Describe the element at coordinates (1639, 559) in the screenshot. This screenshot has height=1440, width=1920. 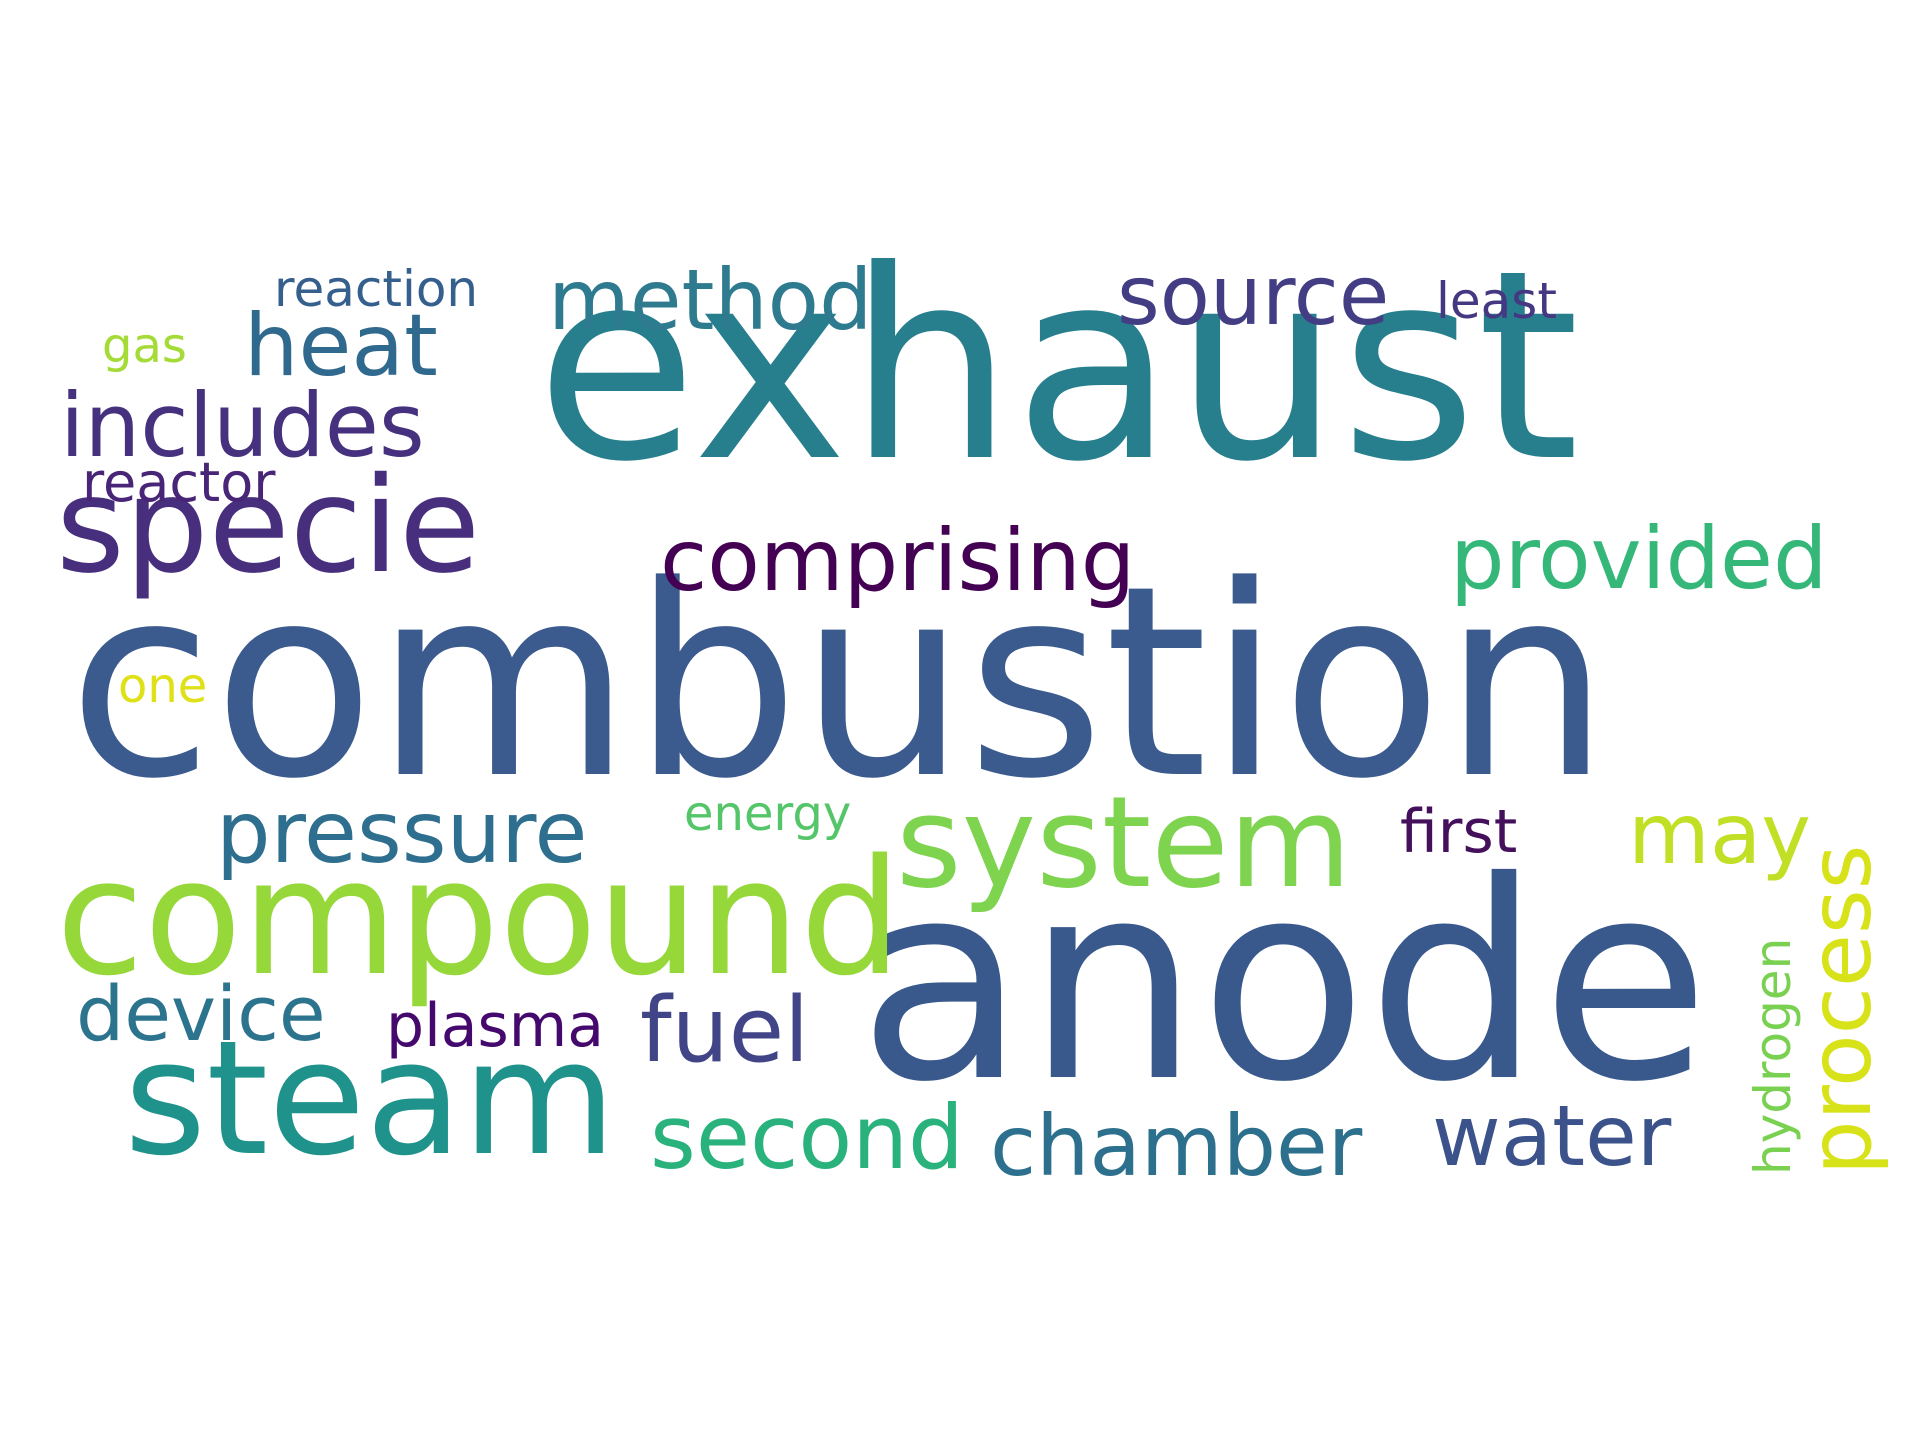
I see `word-provided: provided` at that location.